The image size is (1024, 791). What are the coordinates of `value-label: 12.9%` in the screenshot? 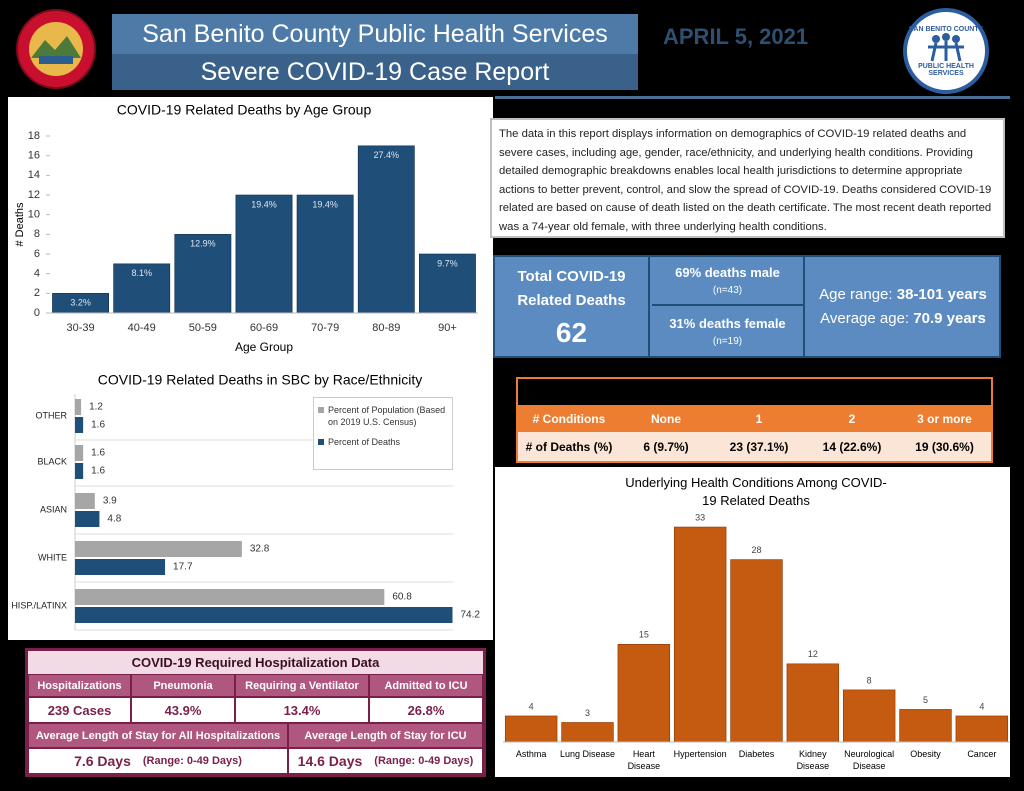 It's located at (203, 244).